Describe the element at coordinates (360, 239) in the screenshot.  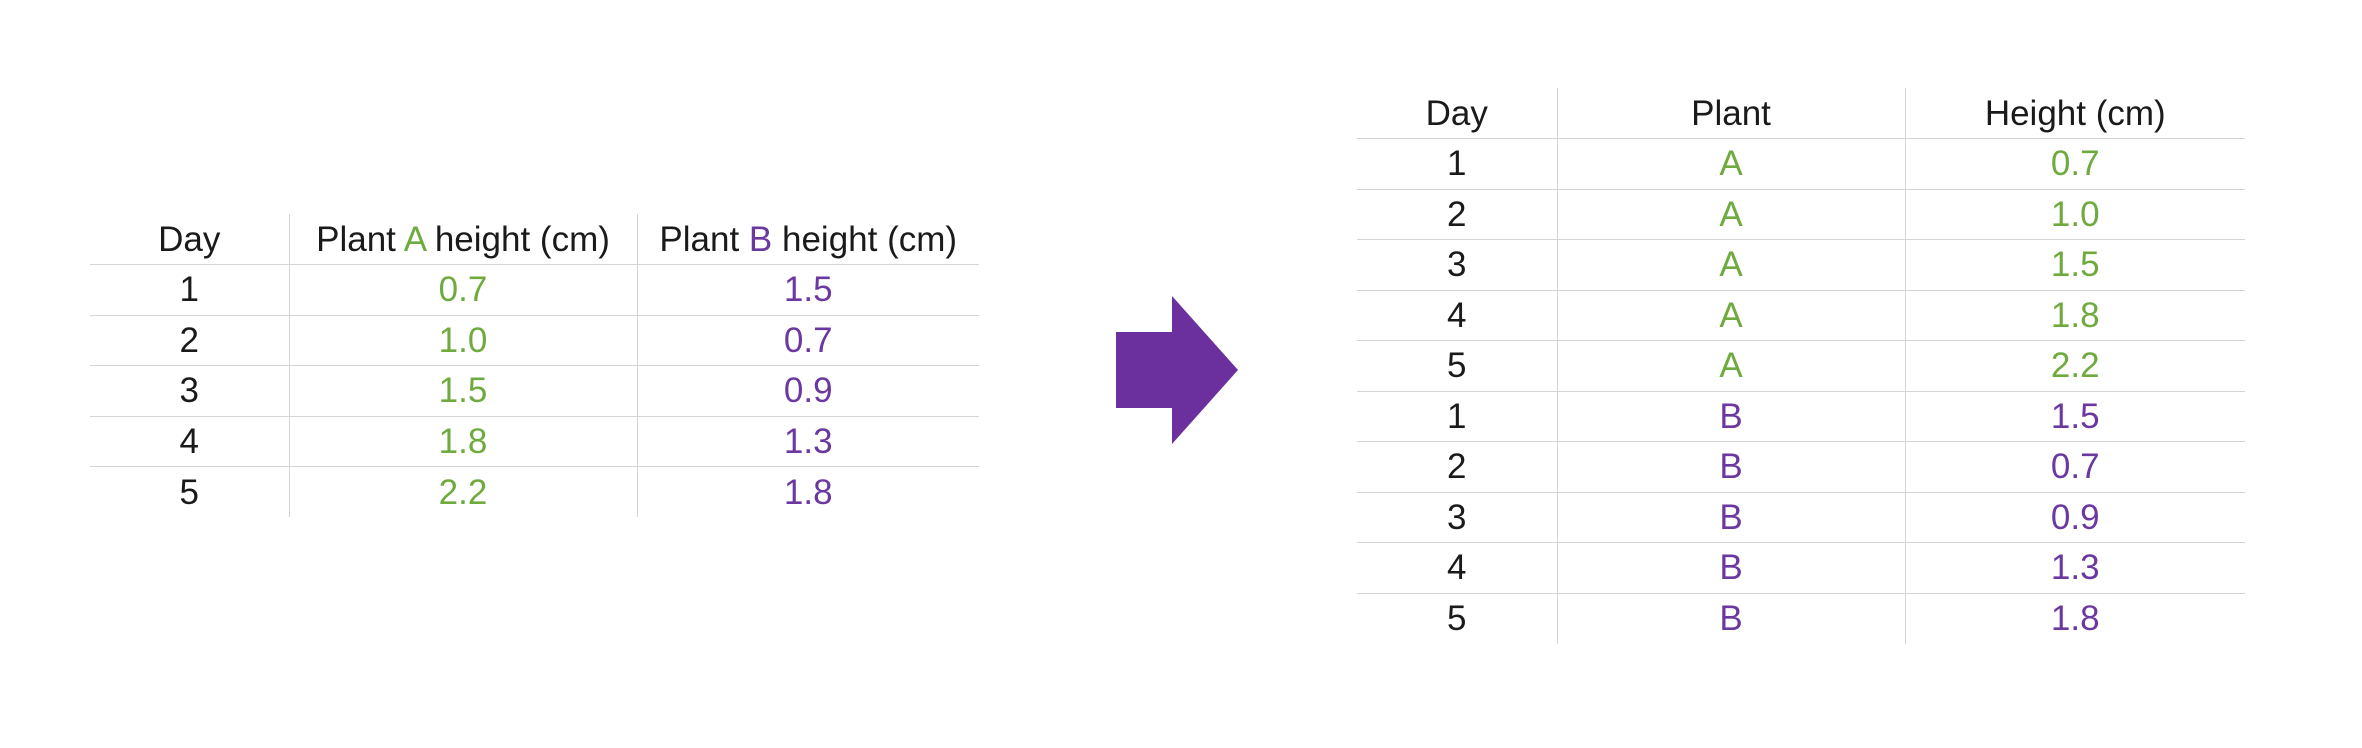
I see `wide-header-plant-a-prefix: Plant` at that location.